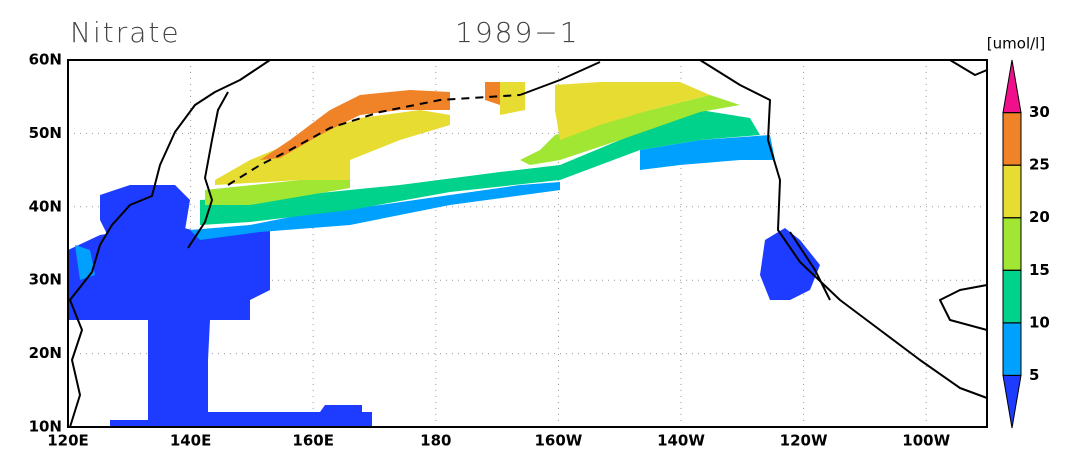 The image size is (1074, 472). Describe the element at coordinates (558, 441) in the screenshot. I see `lon-label: 160W` at that location.